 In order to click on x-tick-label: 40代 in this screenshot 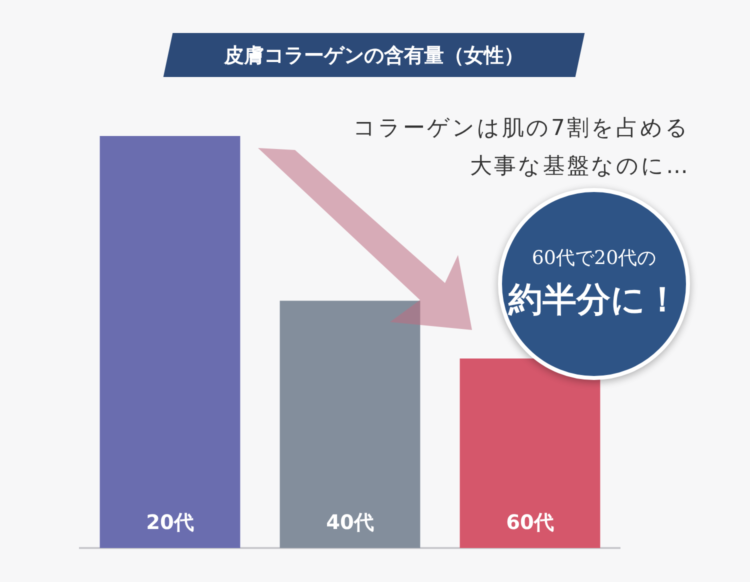, I will do `click(350, 522)`.